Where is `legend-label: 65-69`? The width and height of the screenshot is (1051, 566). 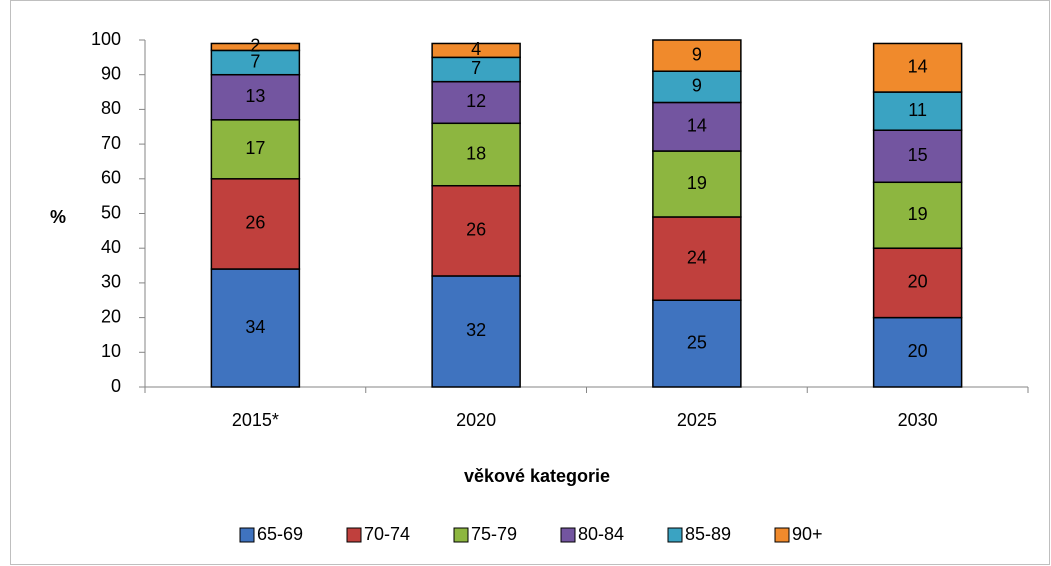 legend-label: 65-69 is located at coordinates (280, 534).